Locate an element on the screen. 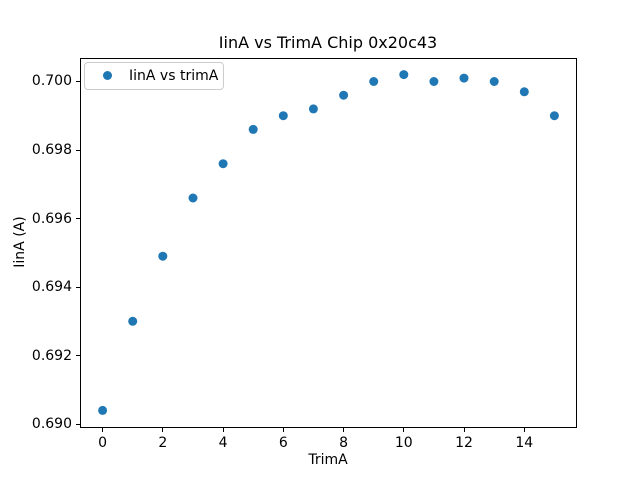 The width and height of the screenshot is (640, 480). legend: IinA vs trimA is located at coordinates (154, 75).